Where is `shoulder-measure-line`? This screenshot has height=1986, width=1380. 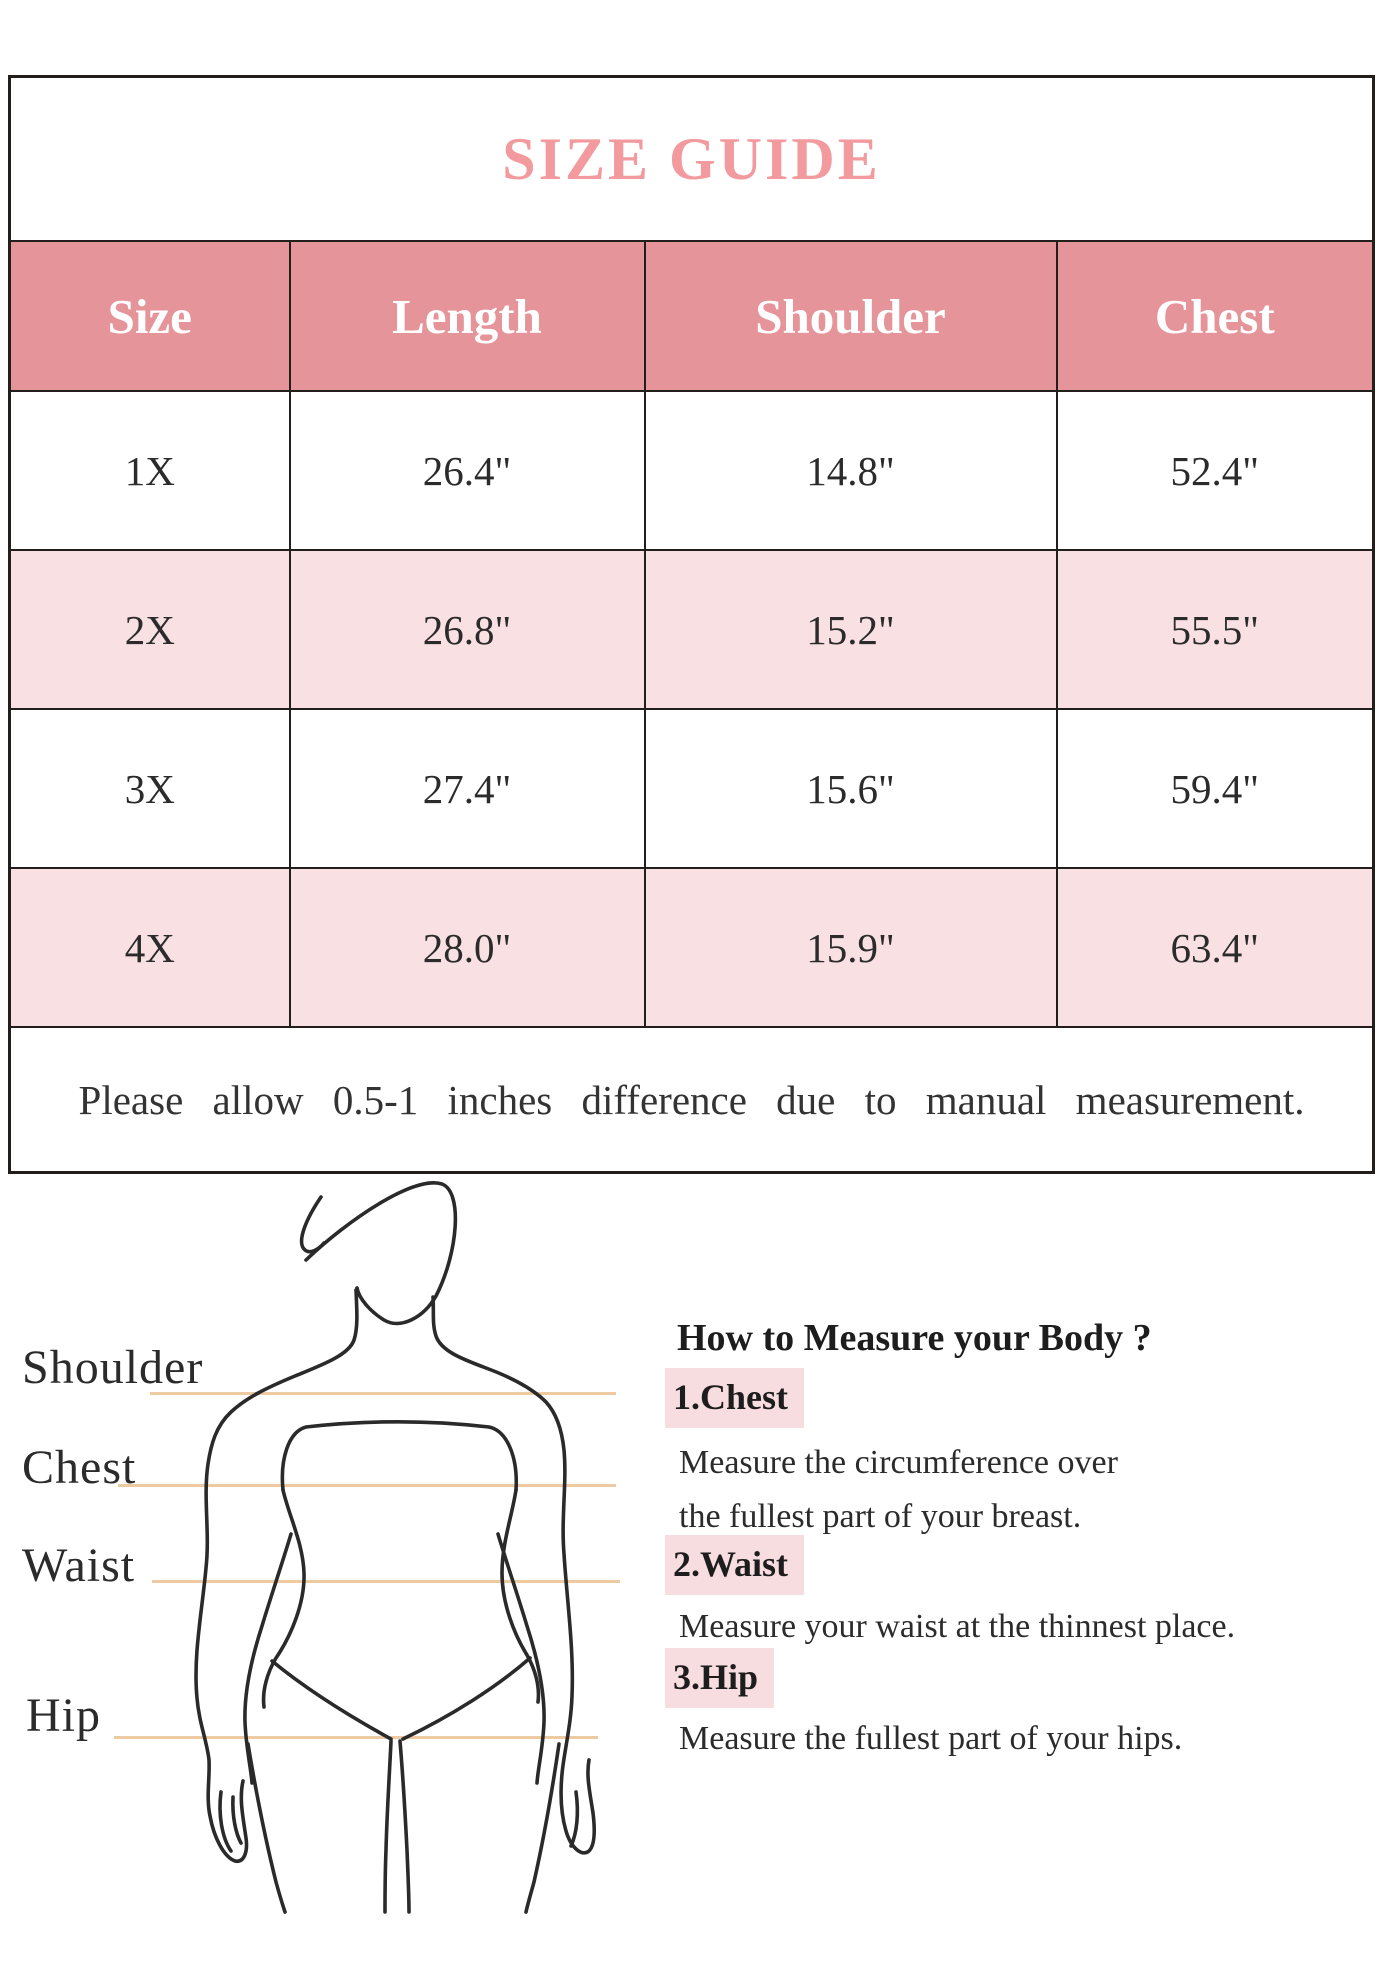
shoulder-measure-line is located at coordinates (383, 1393).